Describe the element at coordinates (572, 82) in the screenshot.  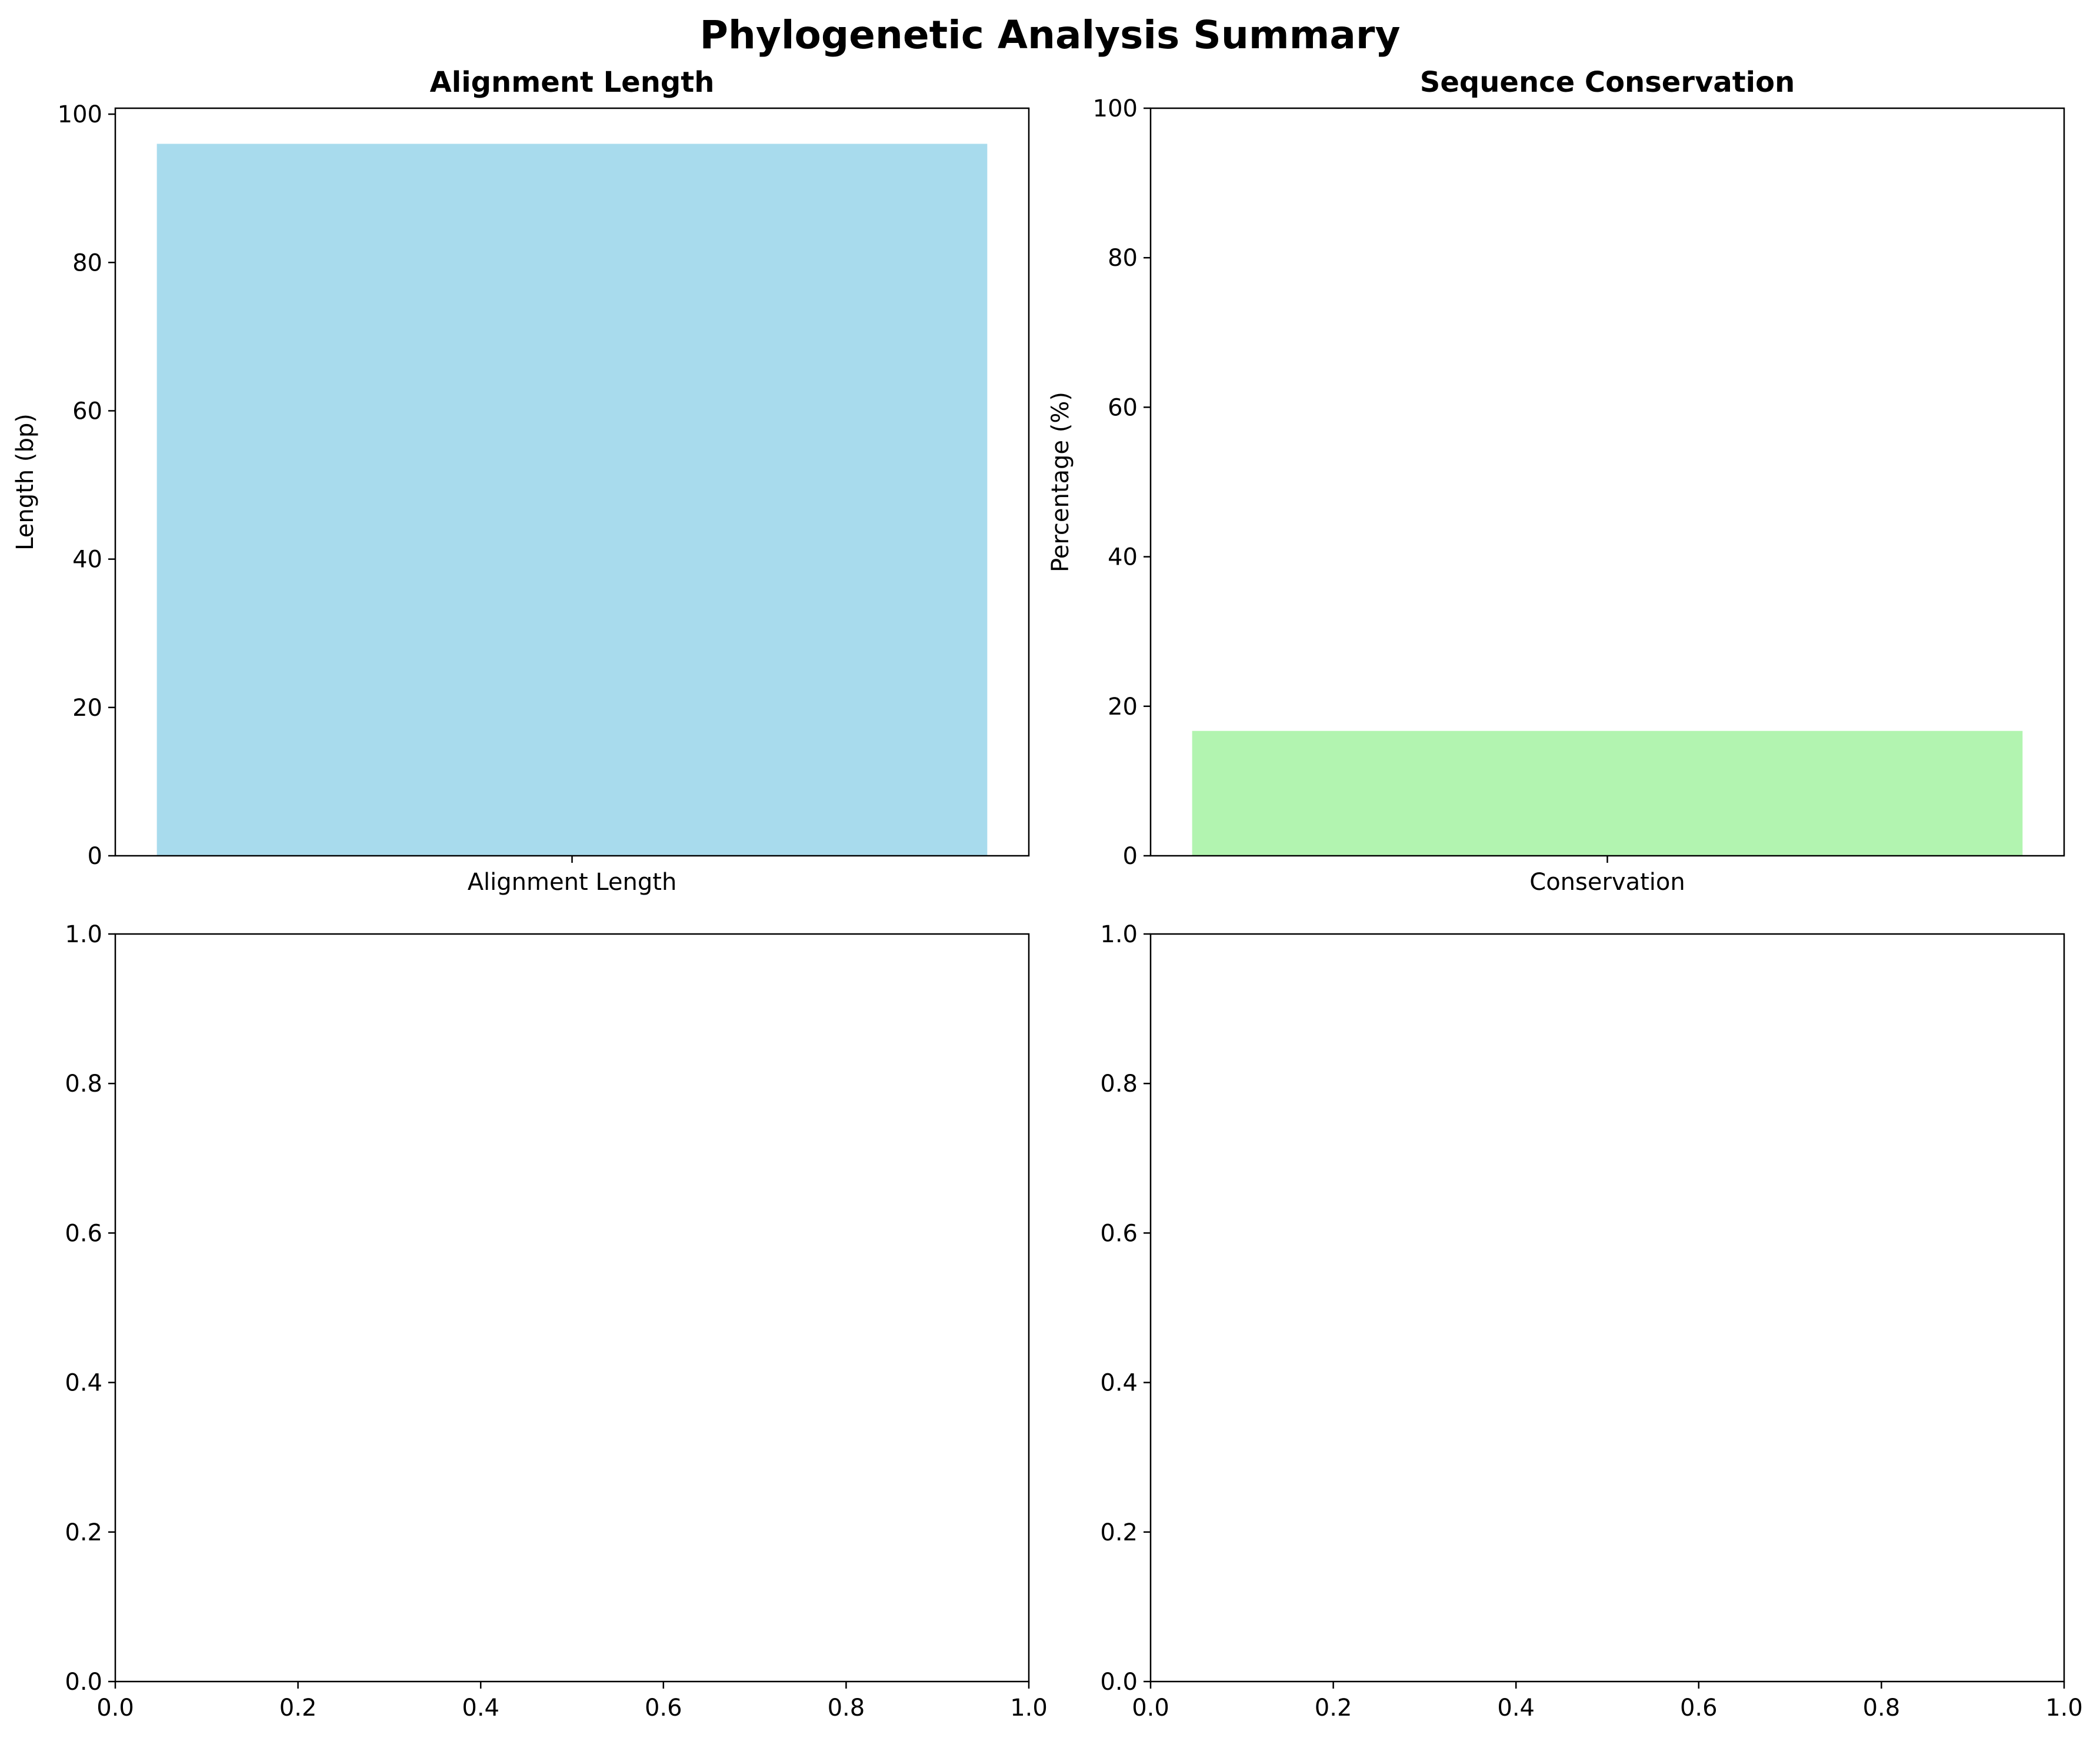
I see `subplot-title: Alignment Length` at that location.